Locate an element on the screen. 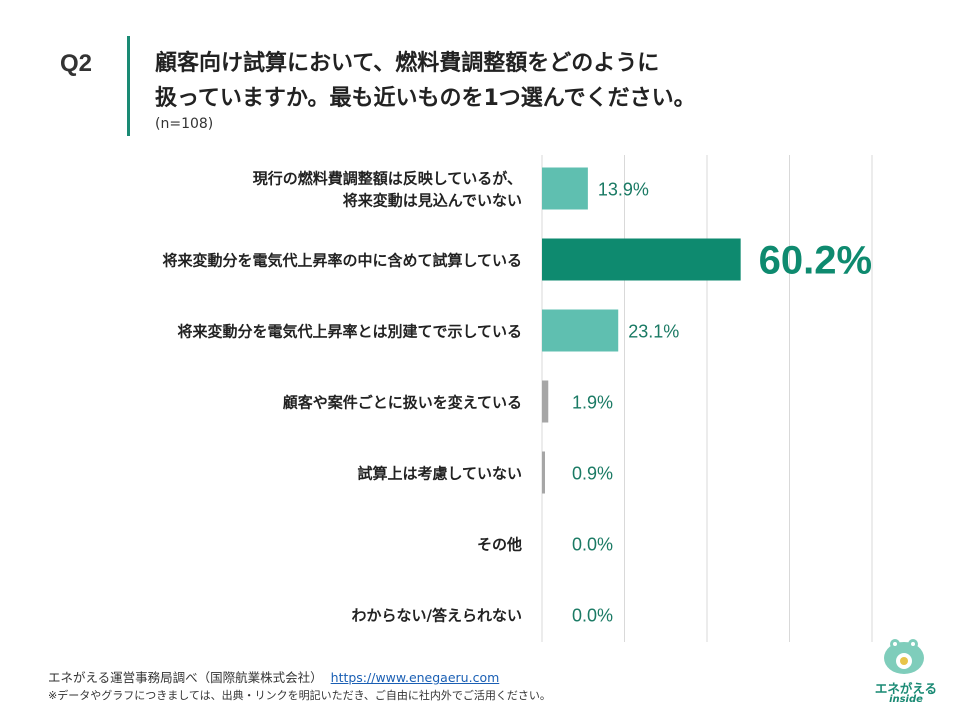 This screenshot has width=960, height=720. category-label: 将来変動は見込んでいない is located at coordinates (432, 201).